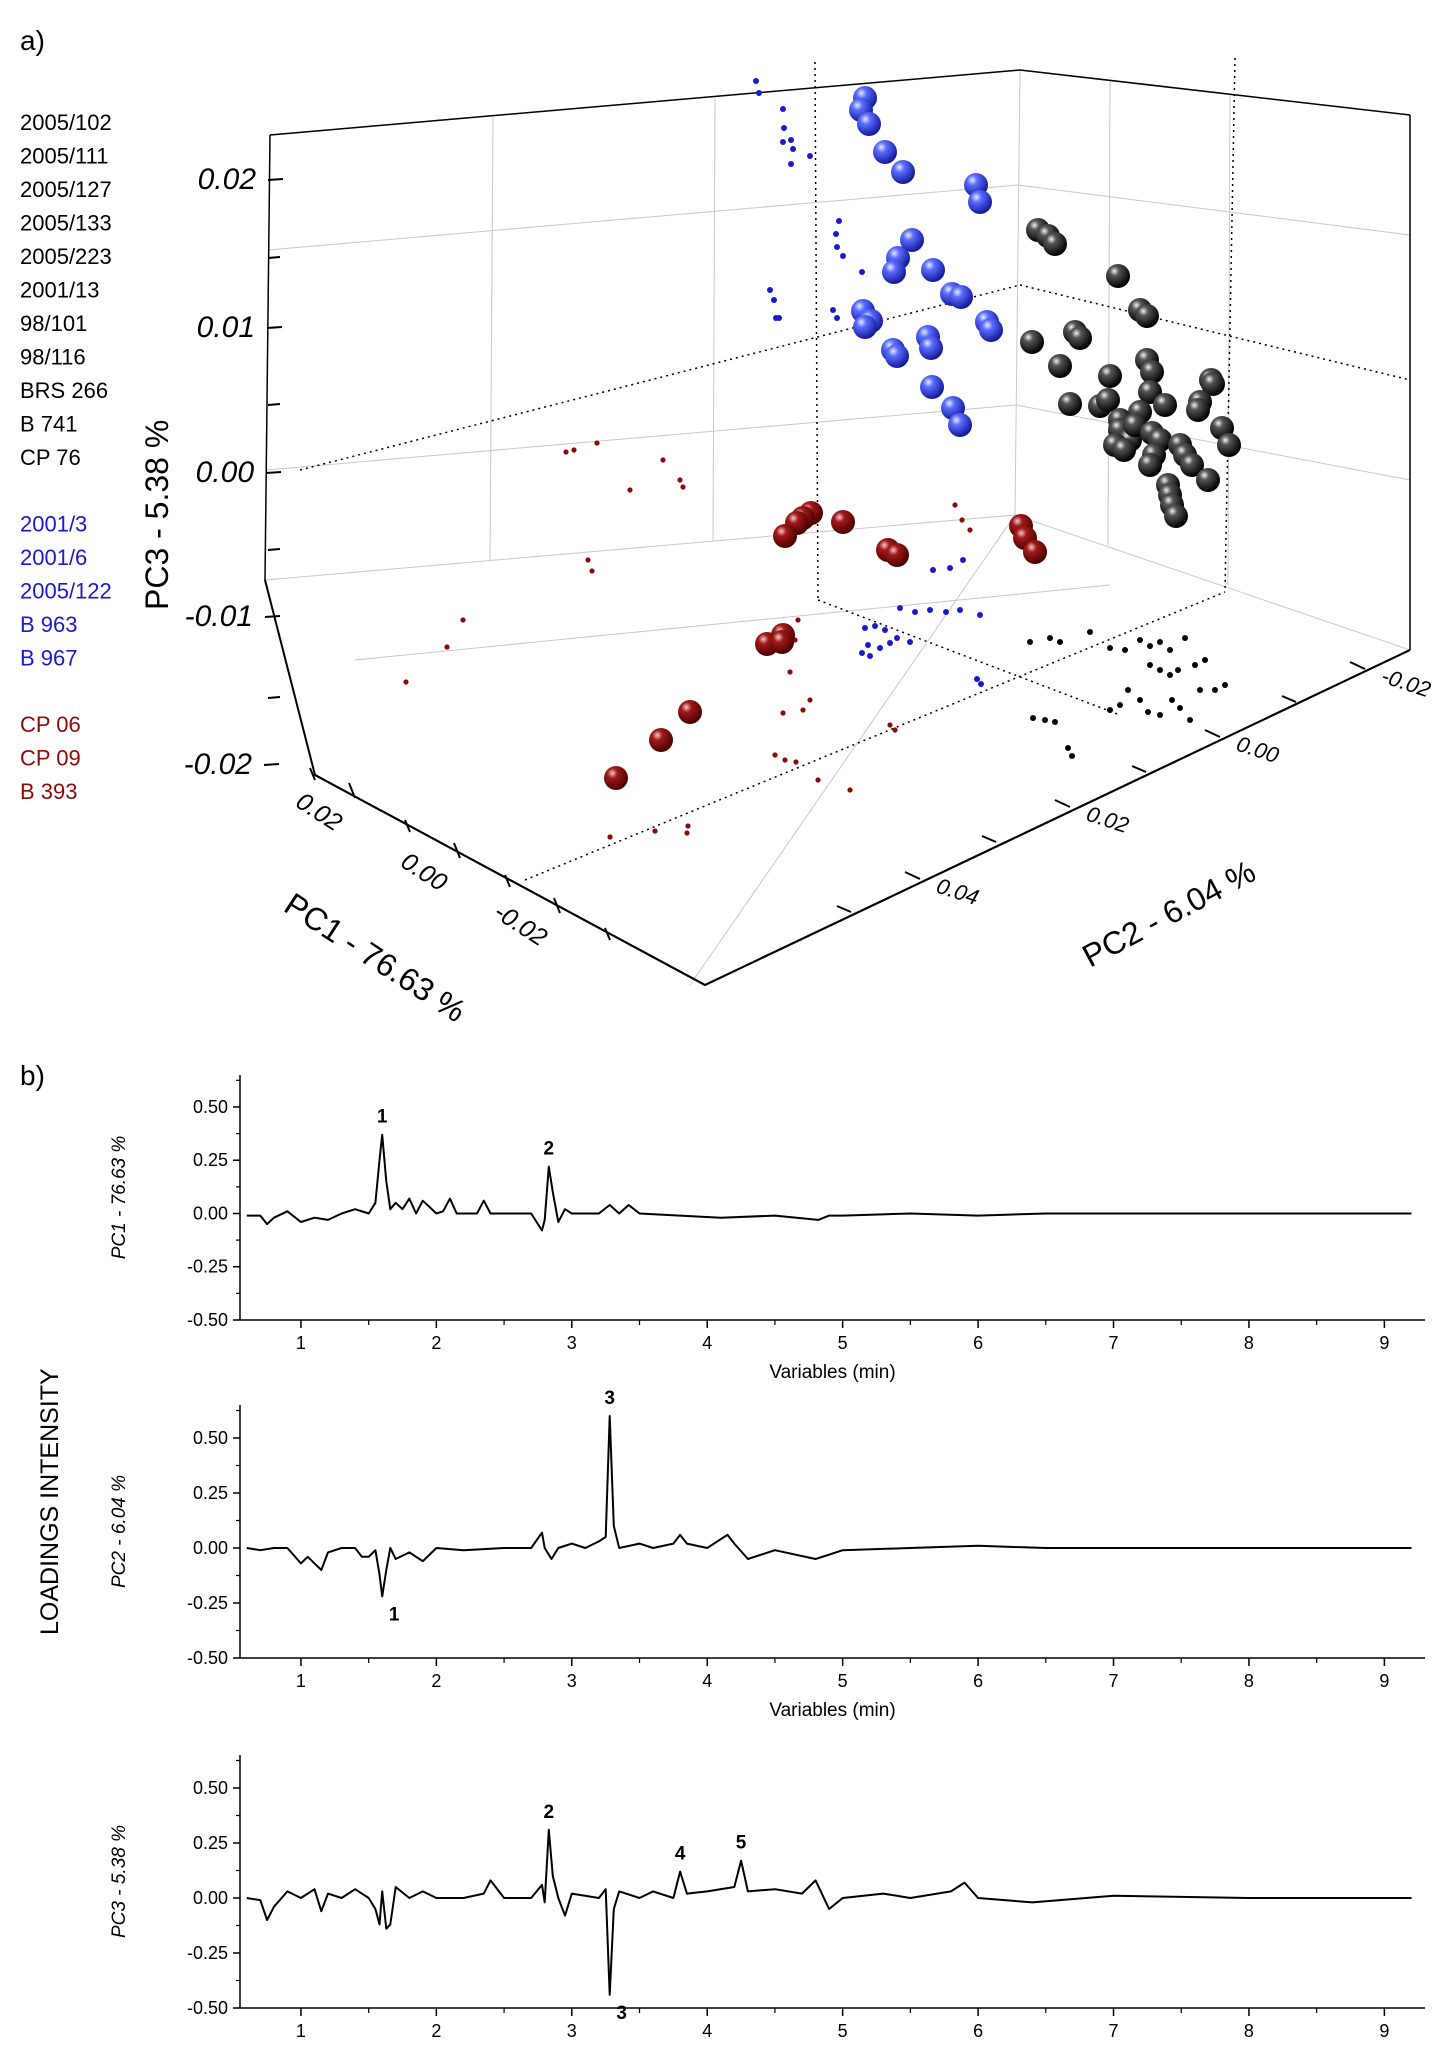 This screenshot has height=2047, width=1452. What do you see at coordinates (50, 758) in the screenshot?
I see `legend-entry: CP 09` at bounding box center [50, 758].